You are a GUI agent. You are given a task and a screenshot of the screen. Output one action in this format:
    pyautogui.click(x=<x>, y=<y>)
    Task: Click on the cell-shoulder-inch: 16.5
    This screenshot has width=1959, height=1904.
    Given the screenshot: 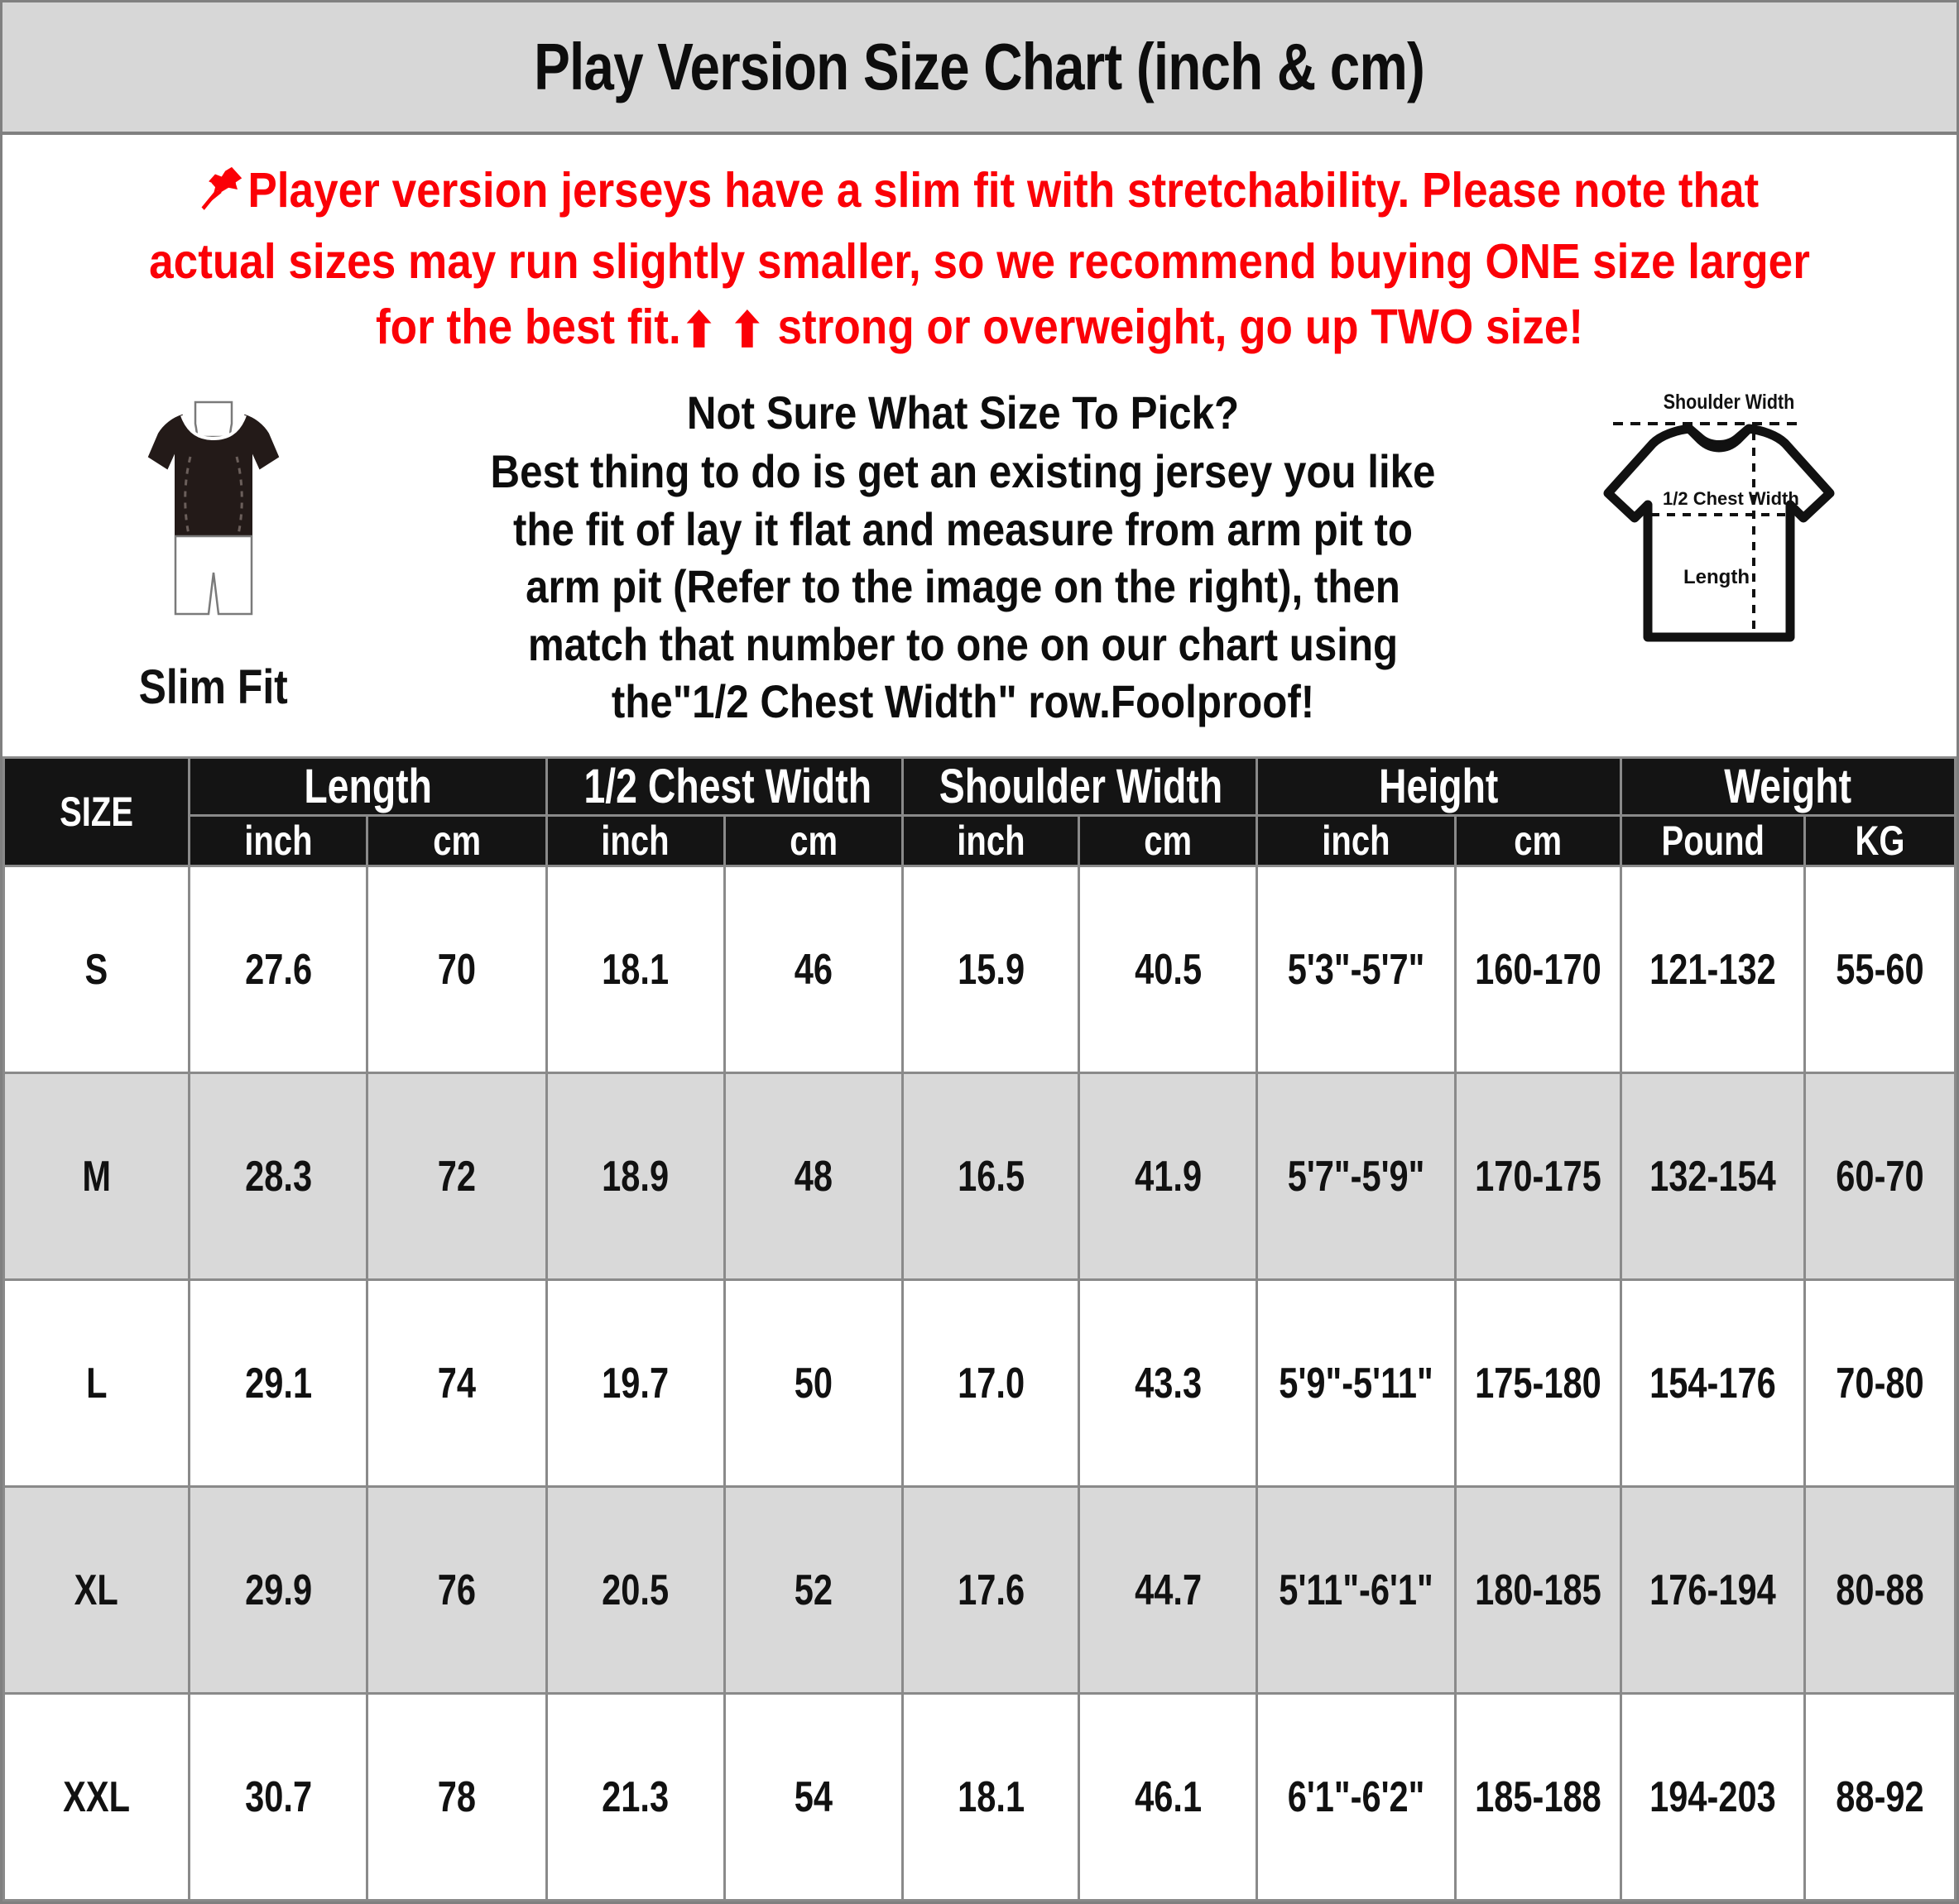 What is the action you would take?
    pyautogui.click(x=990, y=1177)
    